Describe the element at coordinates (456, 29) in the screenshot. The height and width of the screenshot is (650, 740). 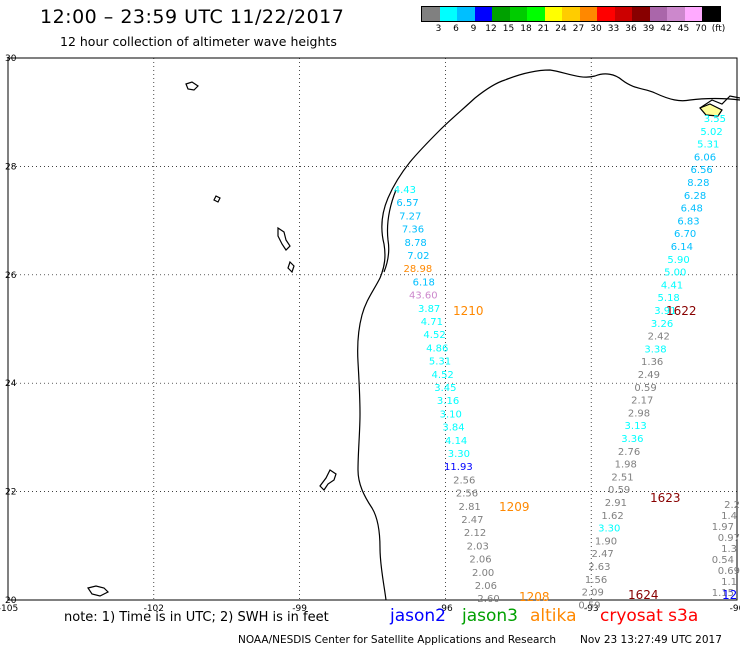
I see `legend-label: 6` at that location.